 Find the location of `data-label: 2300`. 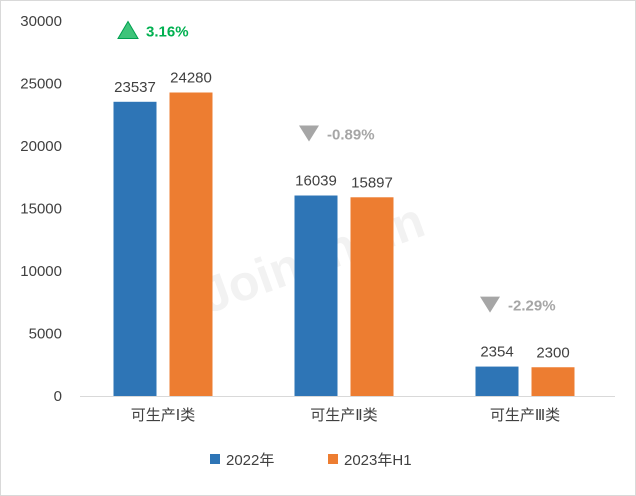

data-label: 2300 is located at coordinates (552, 352).